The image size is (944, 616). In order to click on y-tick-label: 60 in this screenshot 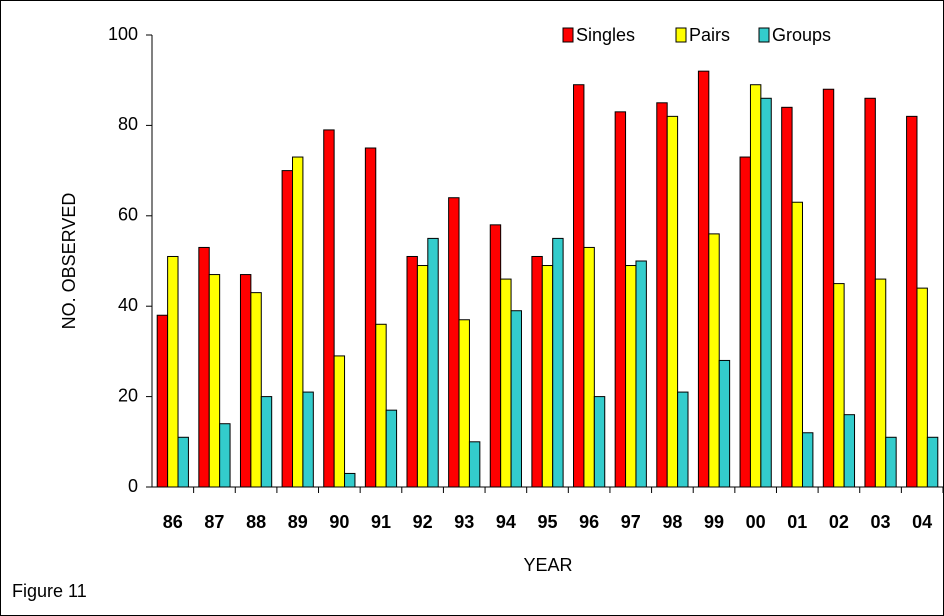, I will do `click(128, 215)`.